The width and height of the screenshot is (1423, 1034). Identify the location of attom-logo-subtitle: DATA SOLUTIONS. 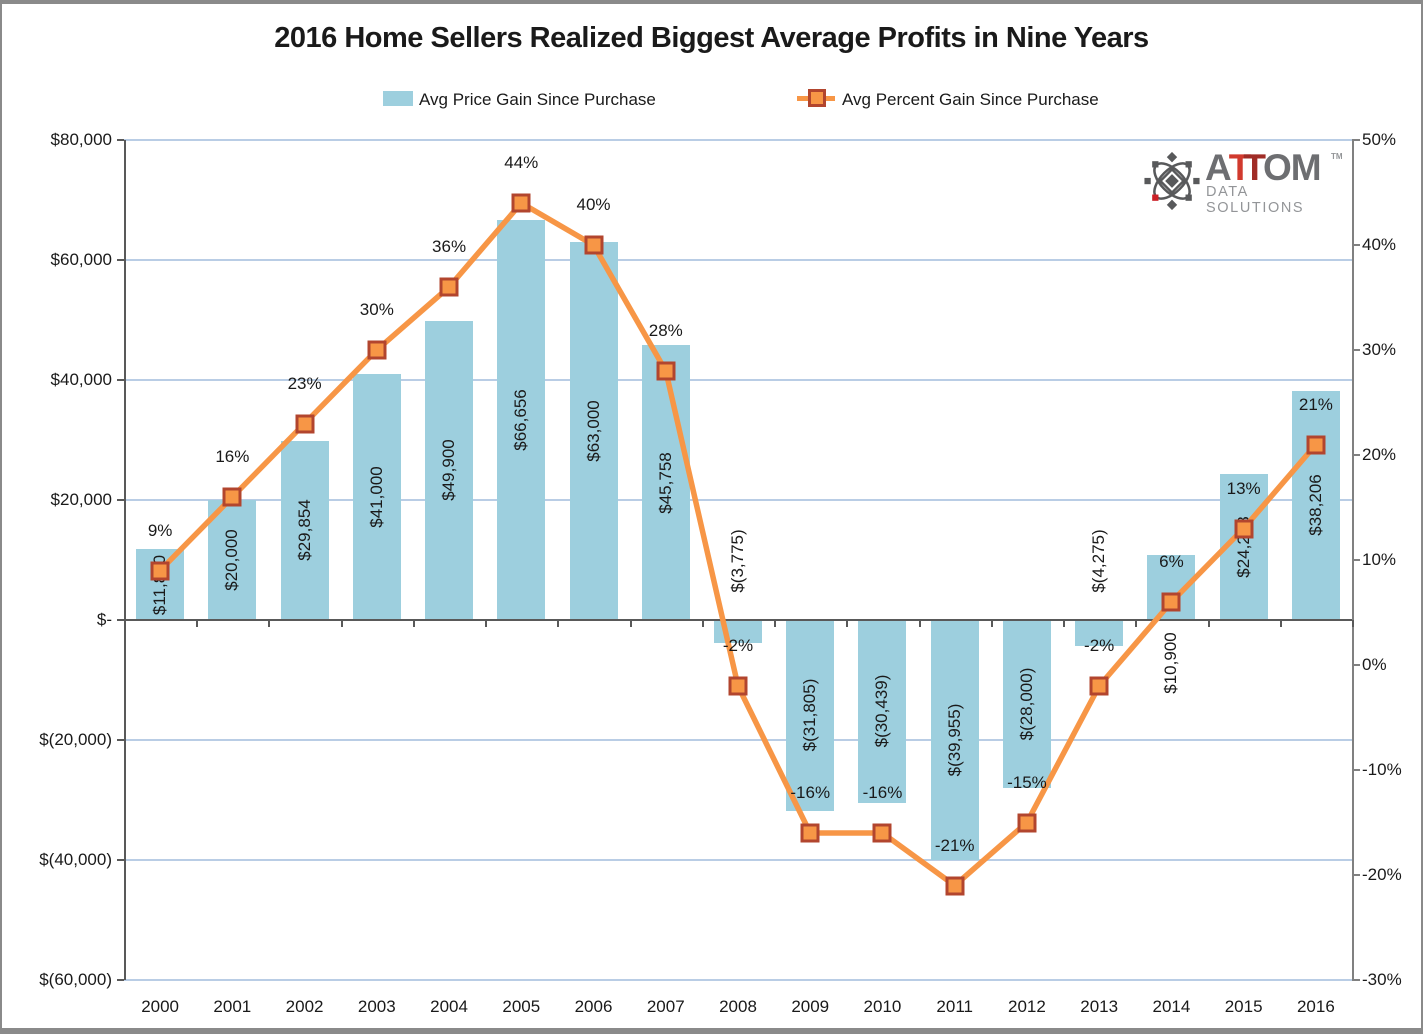
(1255, 200).